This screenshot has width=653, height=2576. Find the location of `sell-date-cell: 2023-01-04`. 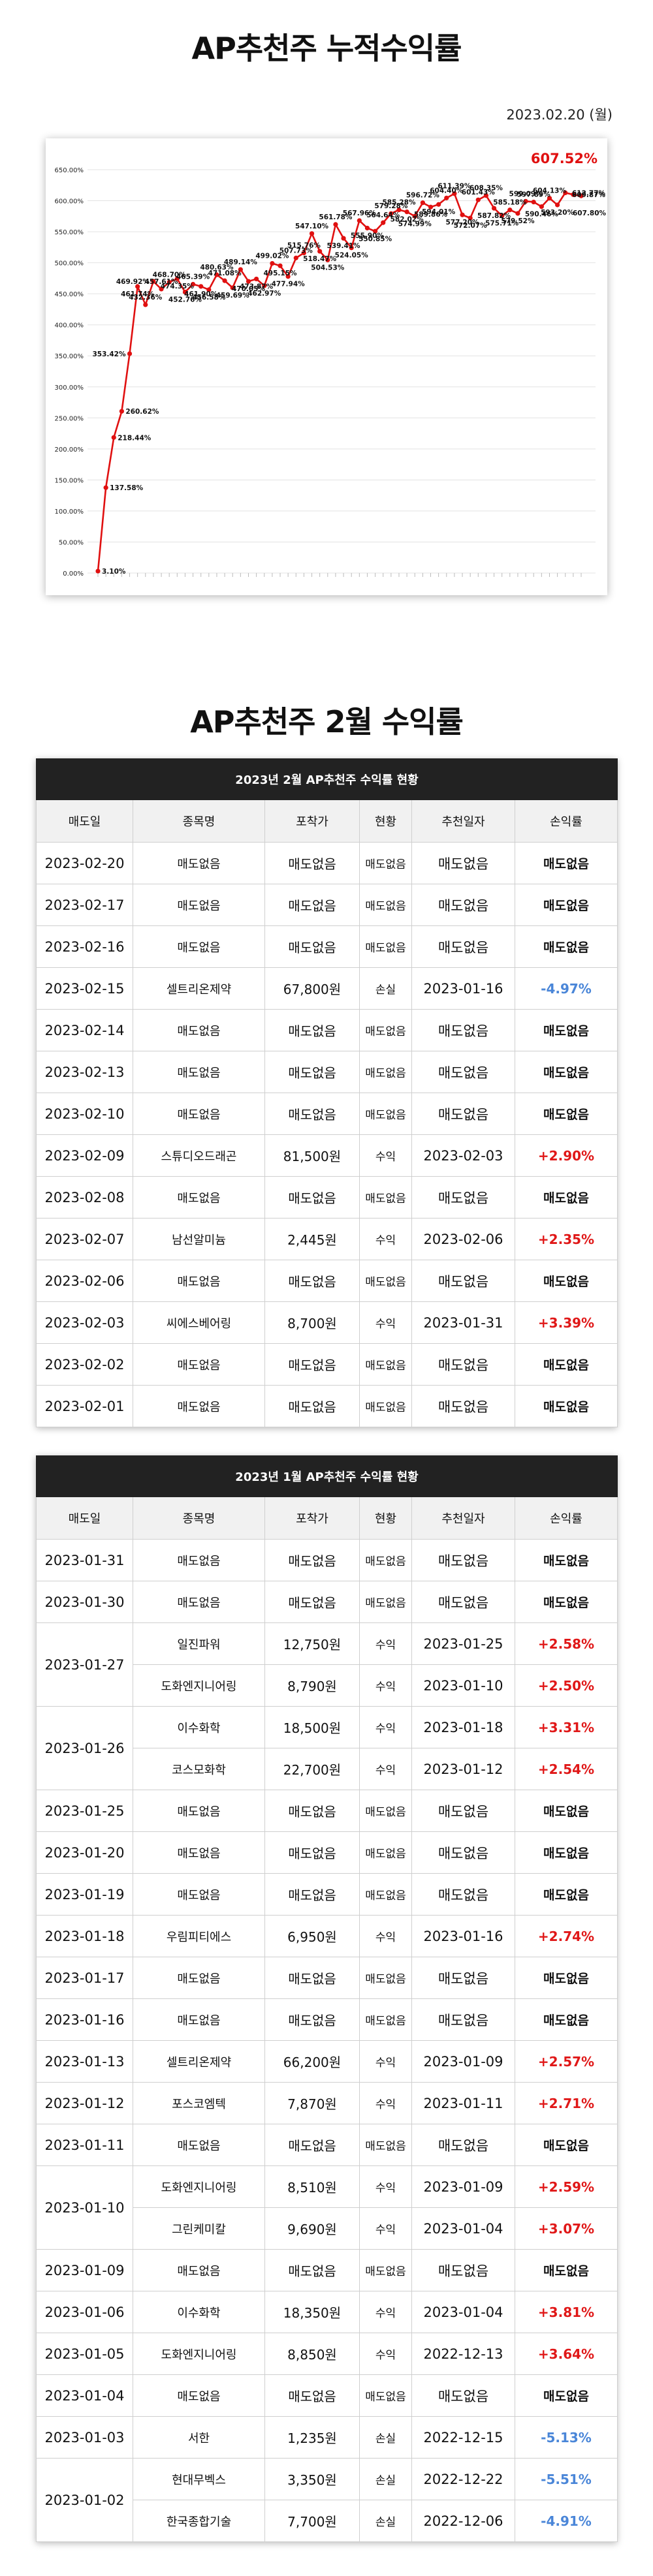

sell-date-cell: 2023-01-04 is located at coordinates (84, 2395).